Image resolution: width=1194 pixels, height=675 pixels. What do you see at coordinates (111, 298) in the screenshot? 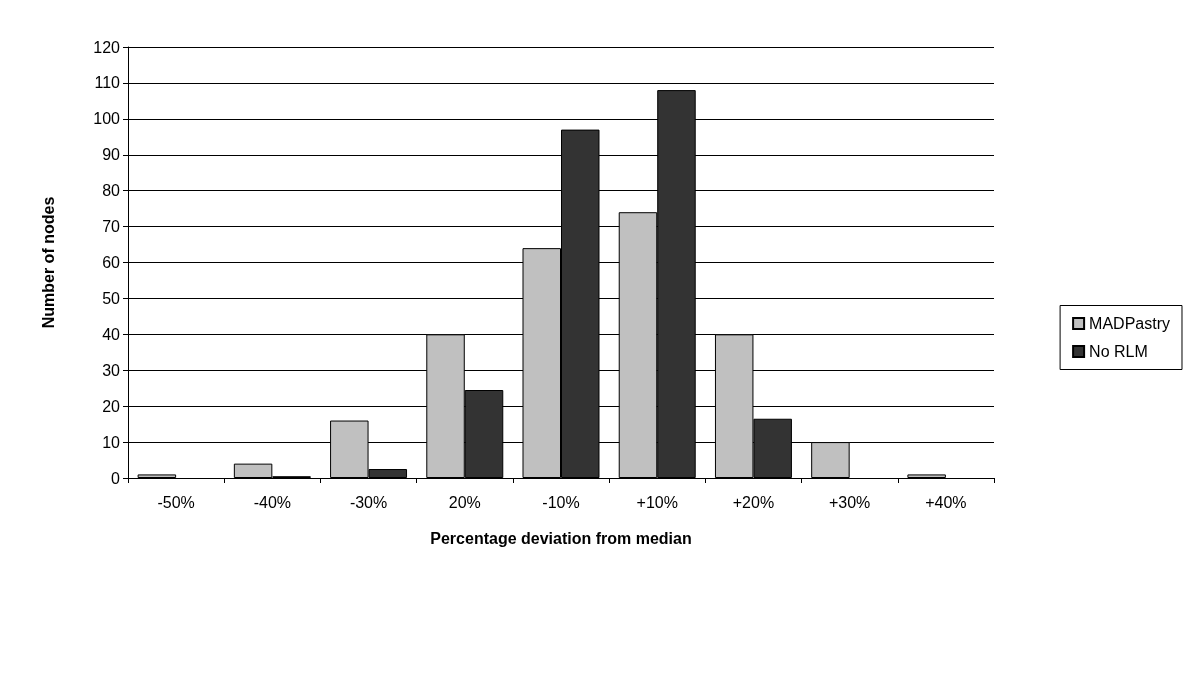
I see `y-tick-label: 50` at bounding box center [111, 298].